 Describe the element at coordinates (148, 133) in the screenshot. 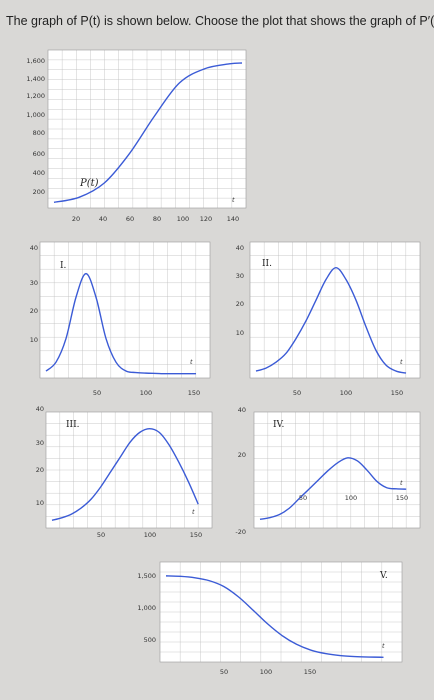

I see `curve-main` at that location.